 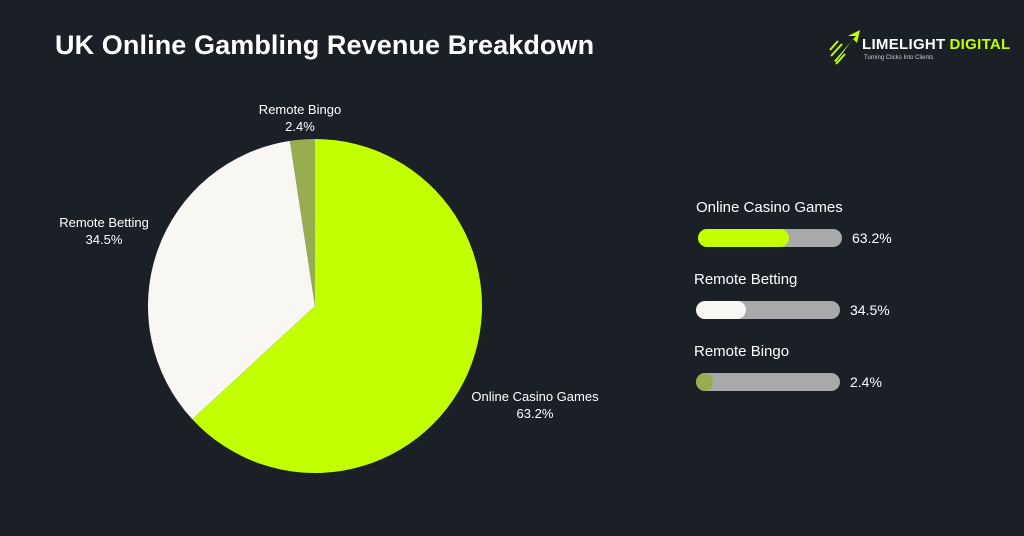 I want to click on pie-label-value: 34.5%, so click(x=104, y=239).